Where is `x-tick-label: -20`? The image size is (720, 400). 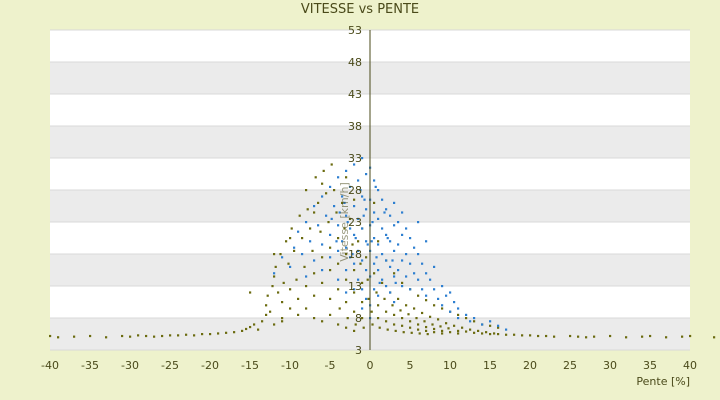
x-tick-label: -20 is located at coordinates (210, 365).